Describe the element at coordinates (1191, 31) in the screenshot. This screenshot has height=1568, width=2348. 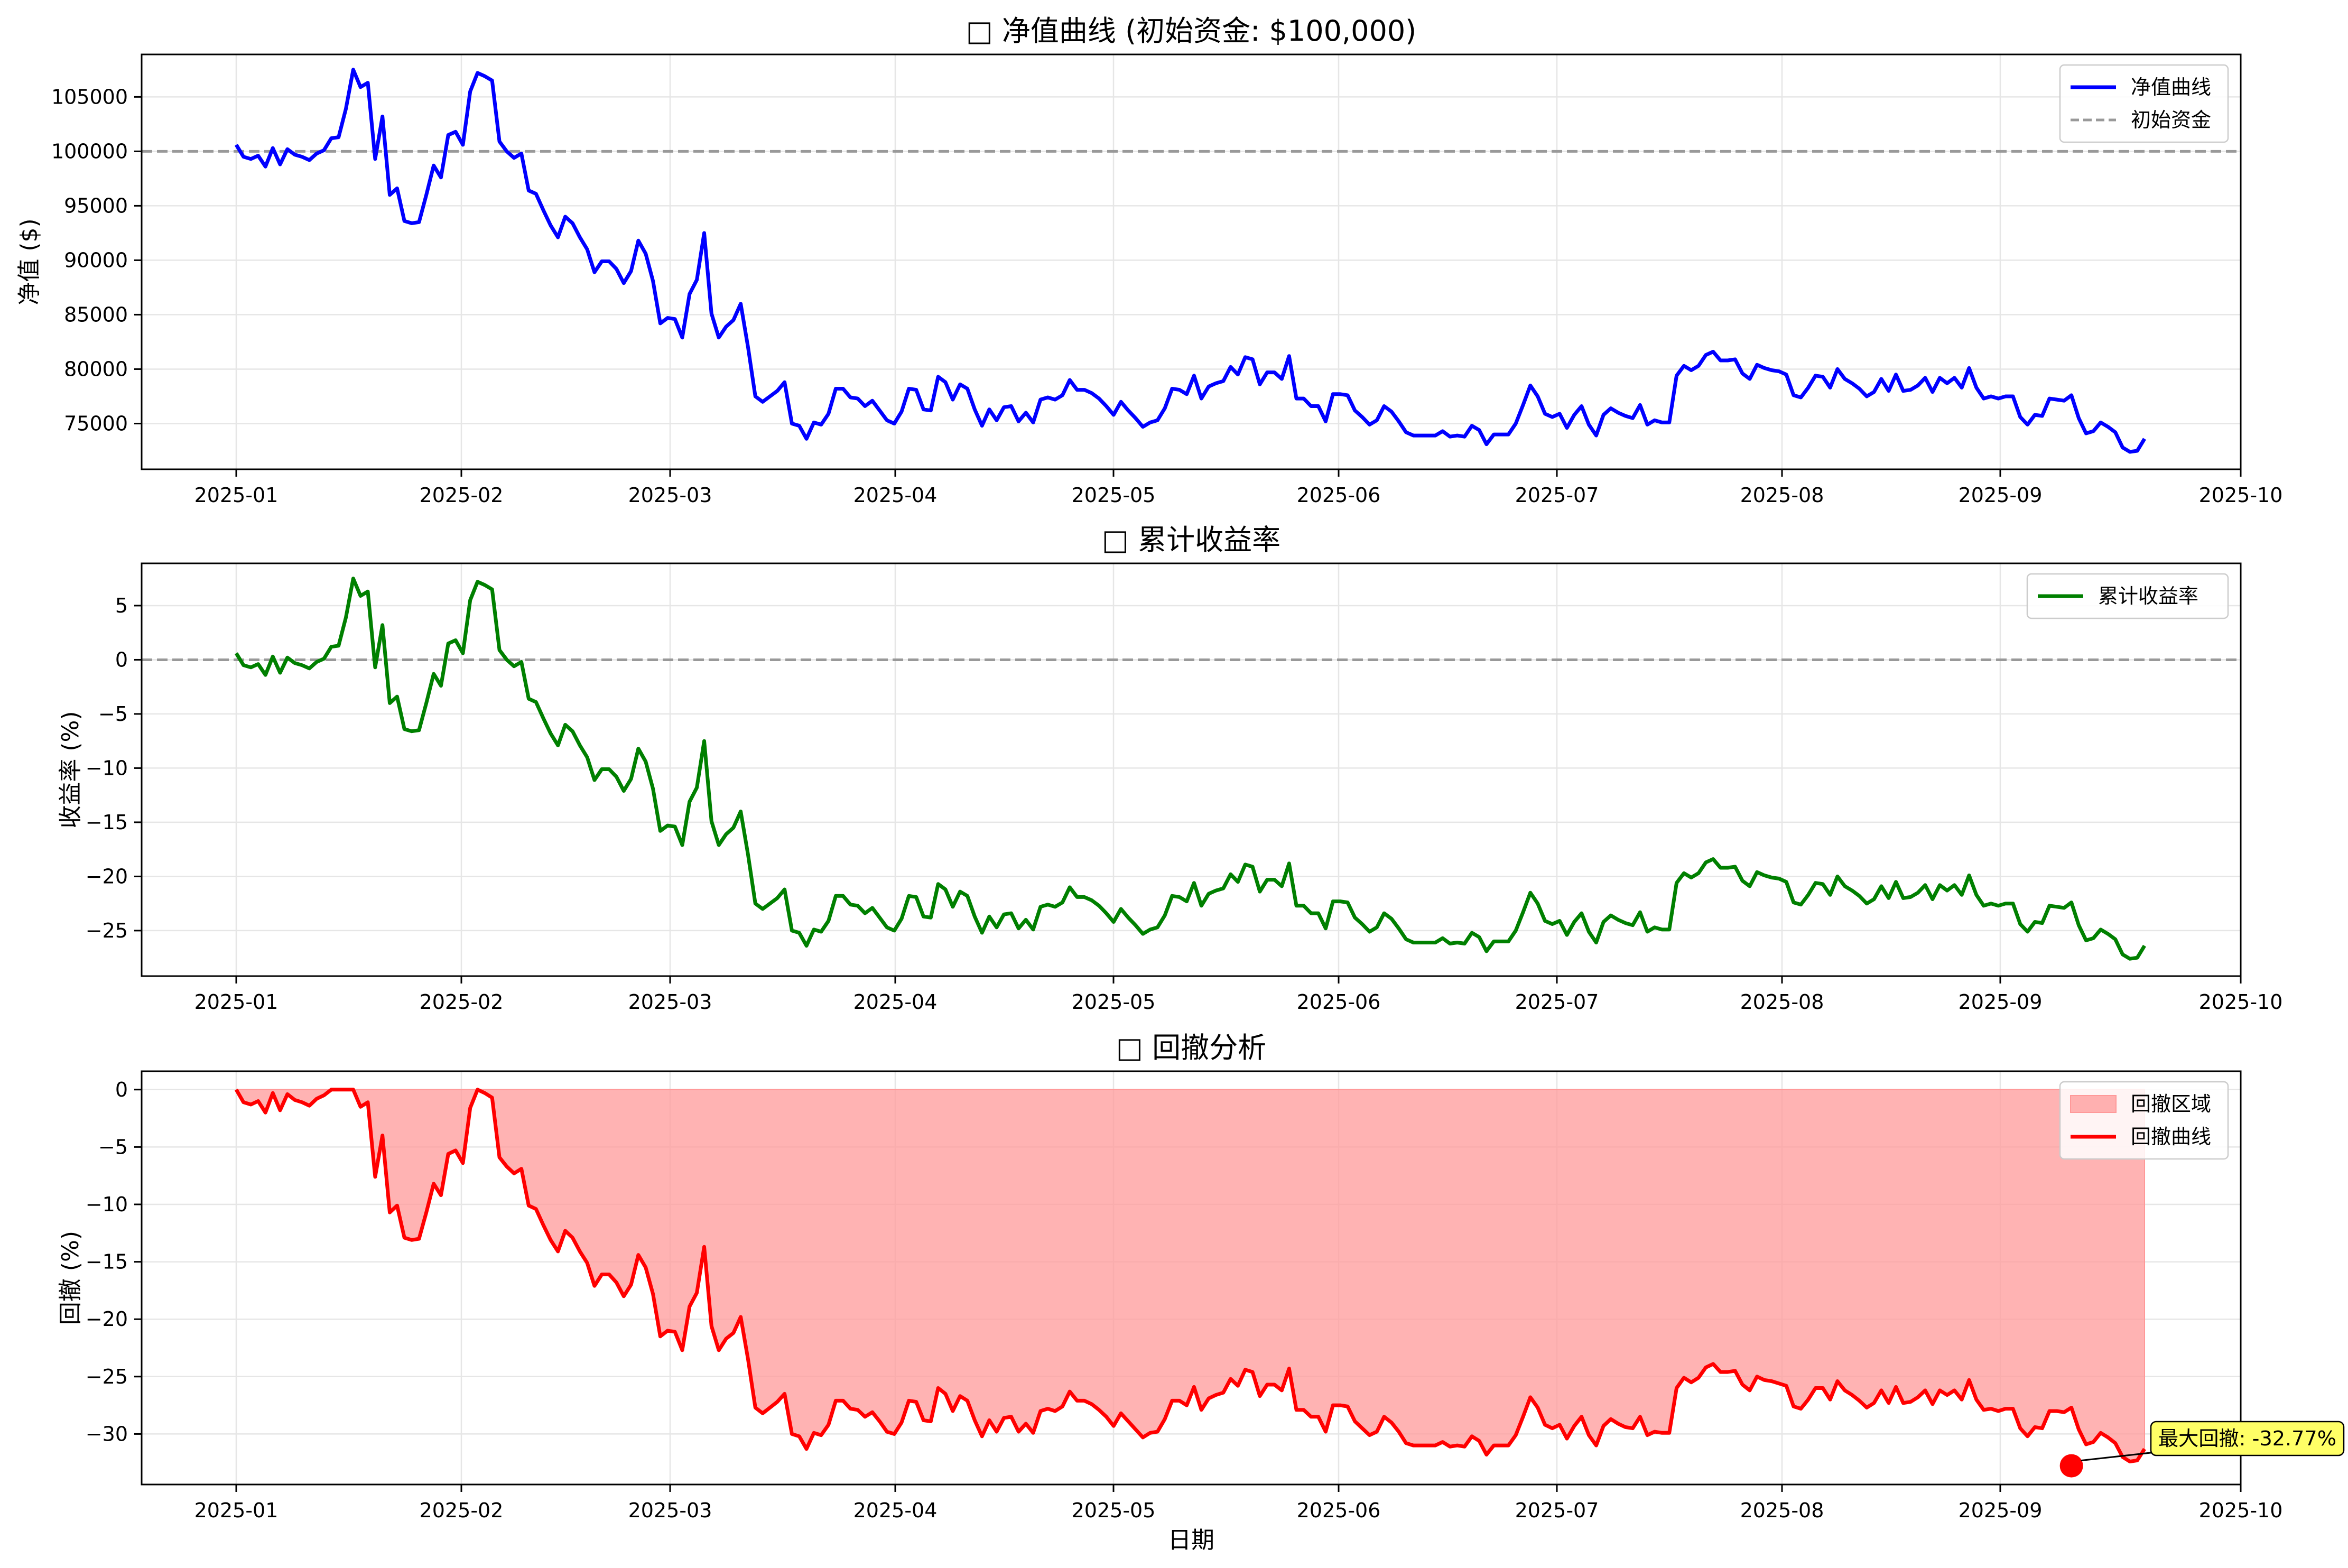
I see `chart1-title: □ 净值曲线 (初始资金: $100,000)` at that location.